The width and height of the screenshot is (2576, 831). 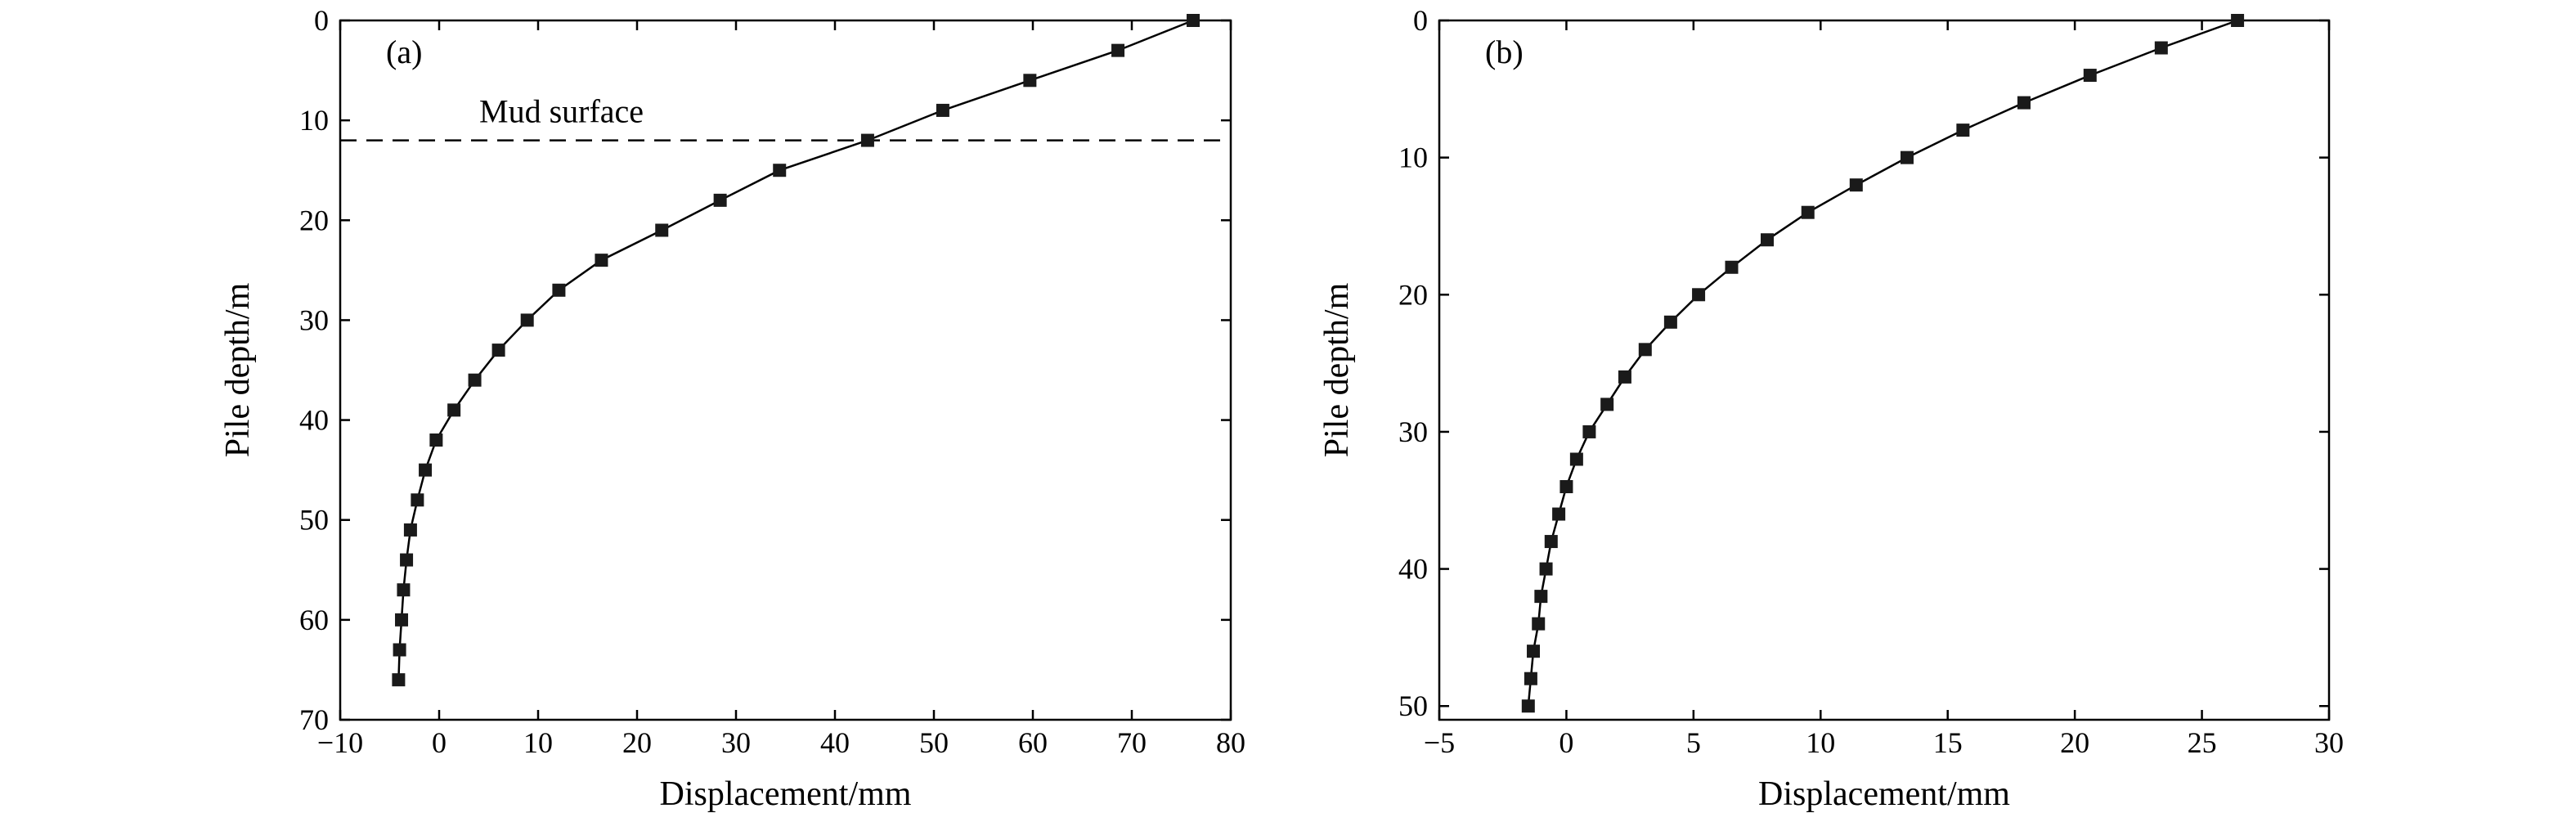 I want to click on panel-b-y-tick-label: 50, so click(x=1413, y=706).